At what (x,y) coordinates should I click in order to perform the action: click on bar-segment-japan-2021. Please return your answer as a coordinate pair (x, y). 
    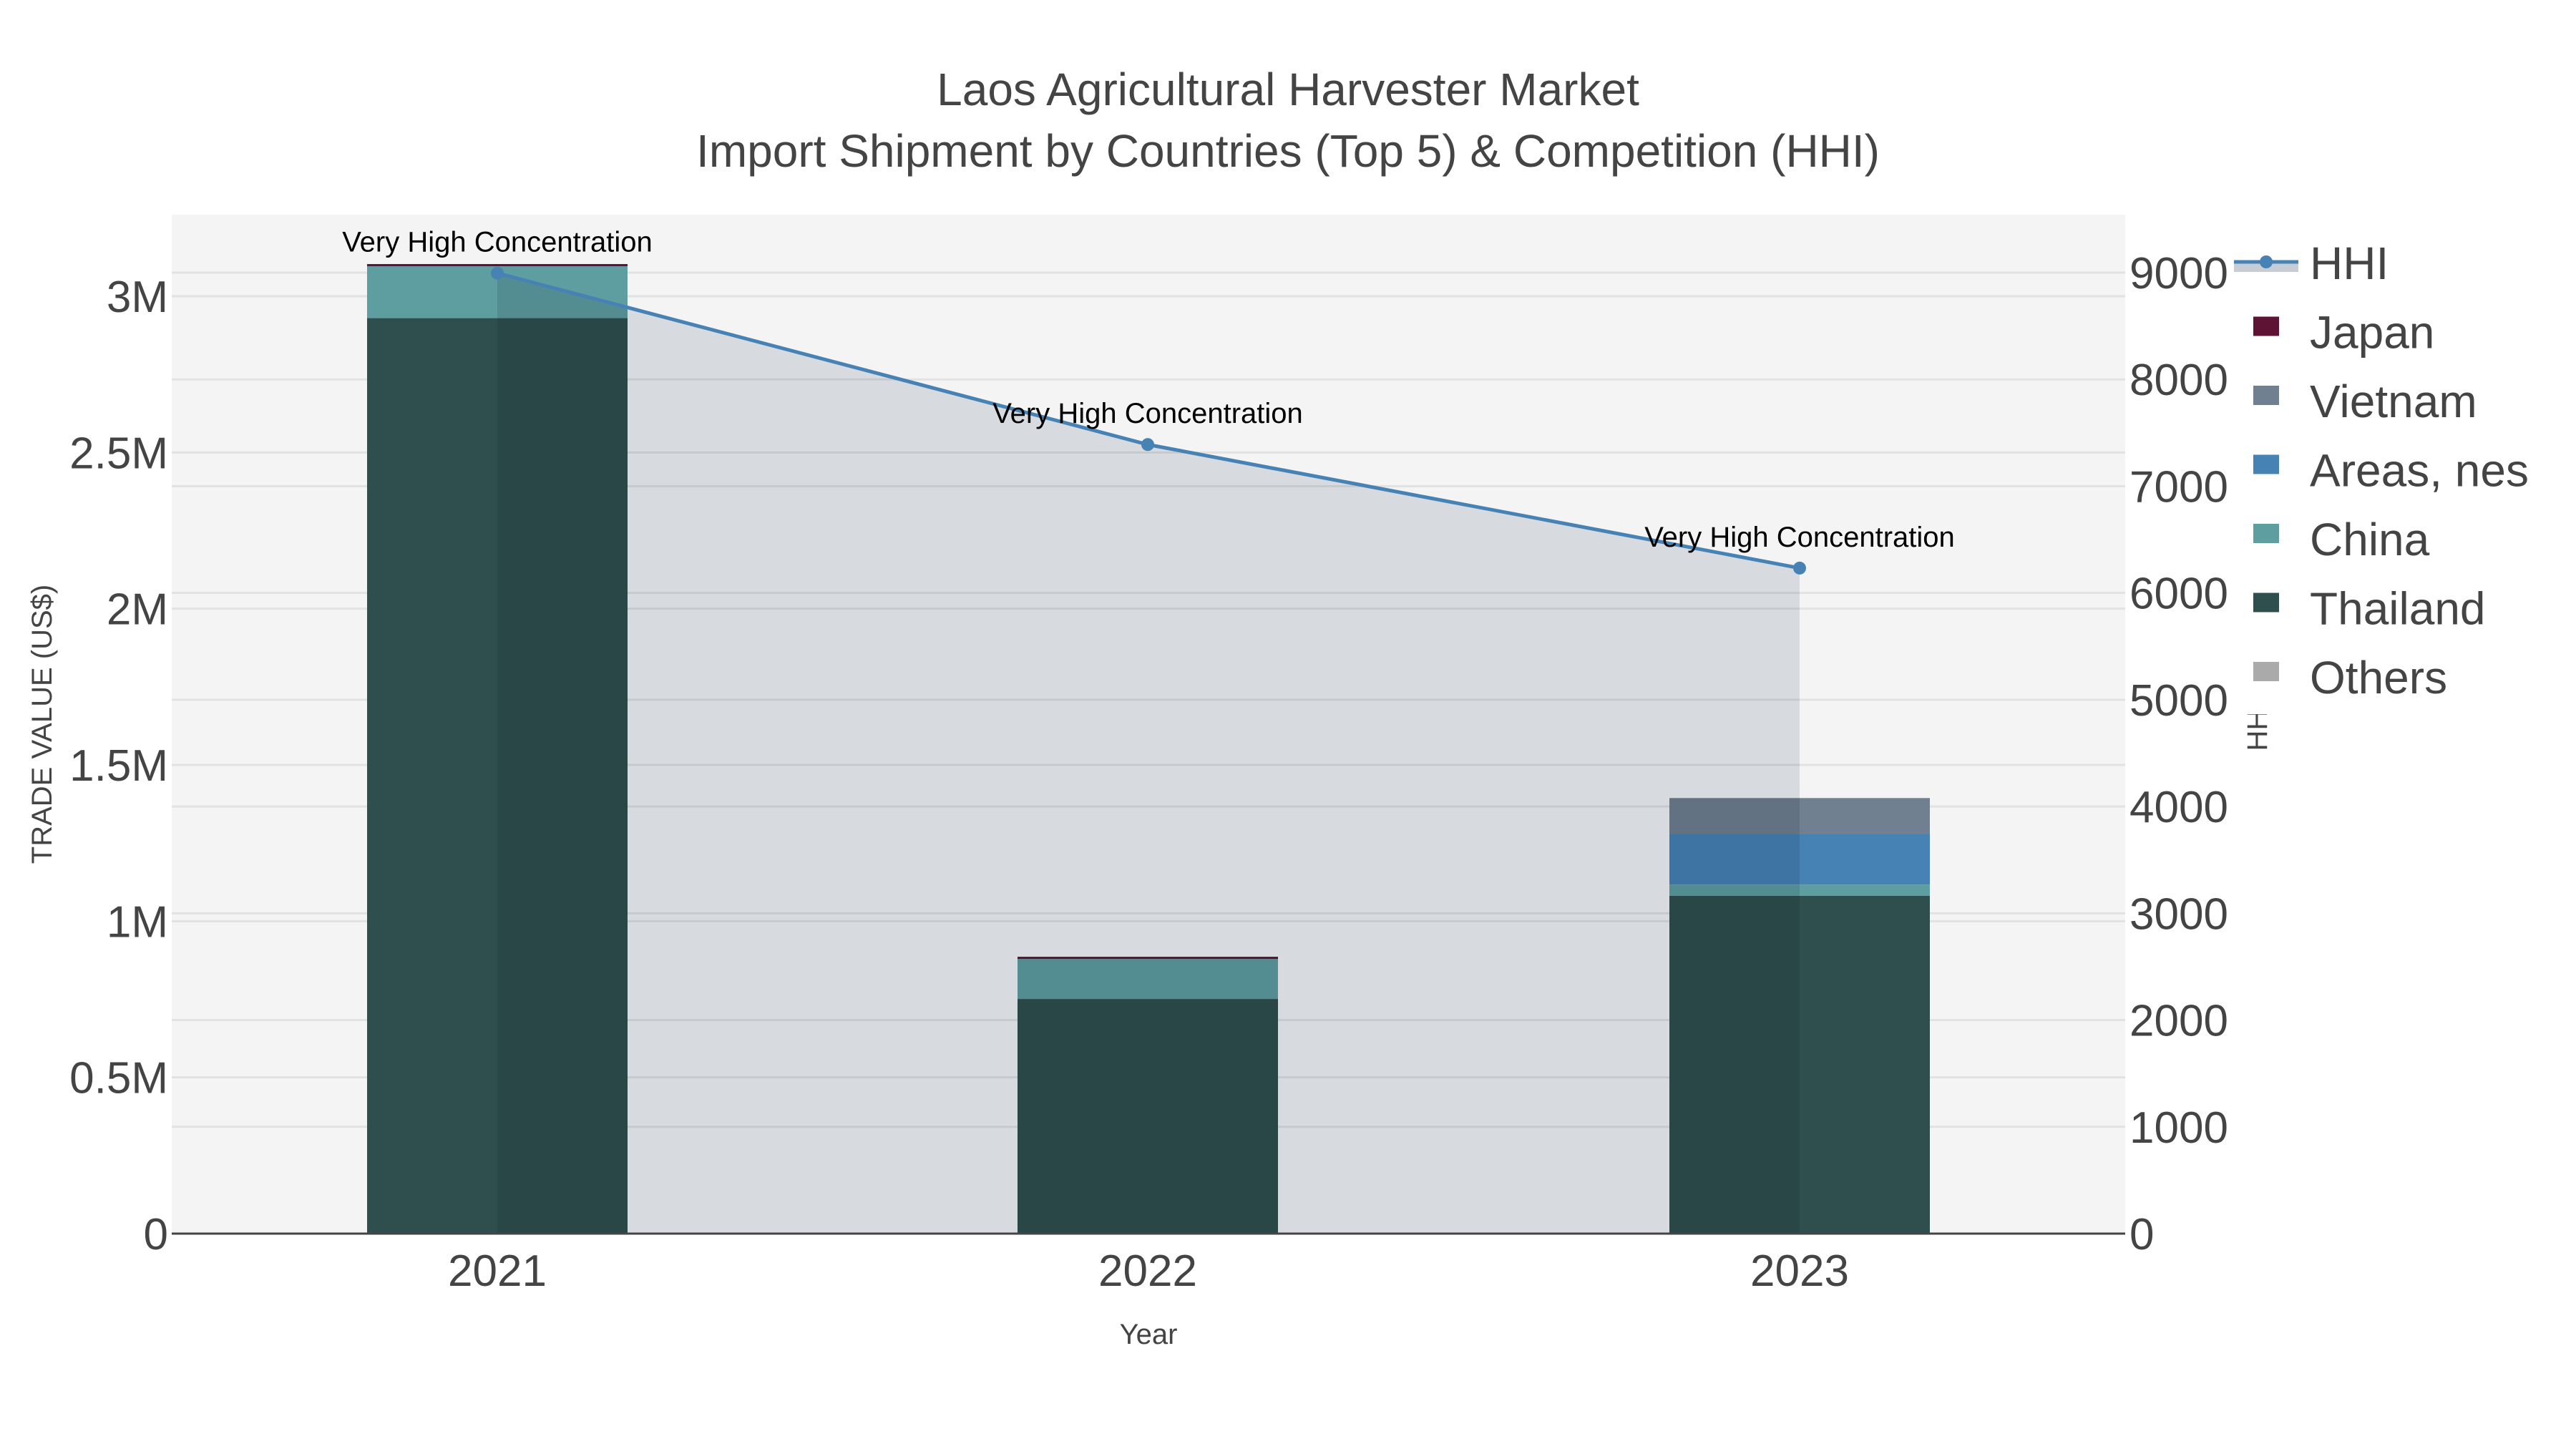
    Looking at the image, I should click on (497, 265).